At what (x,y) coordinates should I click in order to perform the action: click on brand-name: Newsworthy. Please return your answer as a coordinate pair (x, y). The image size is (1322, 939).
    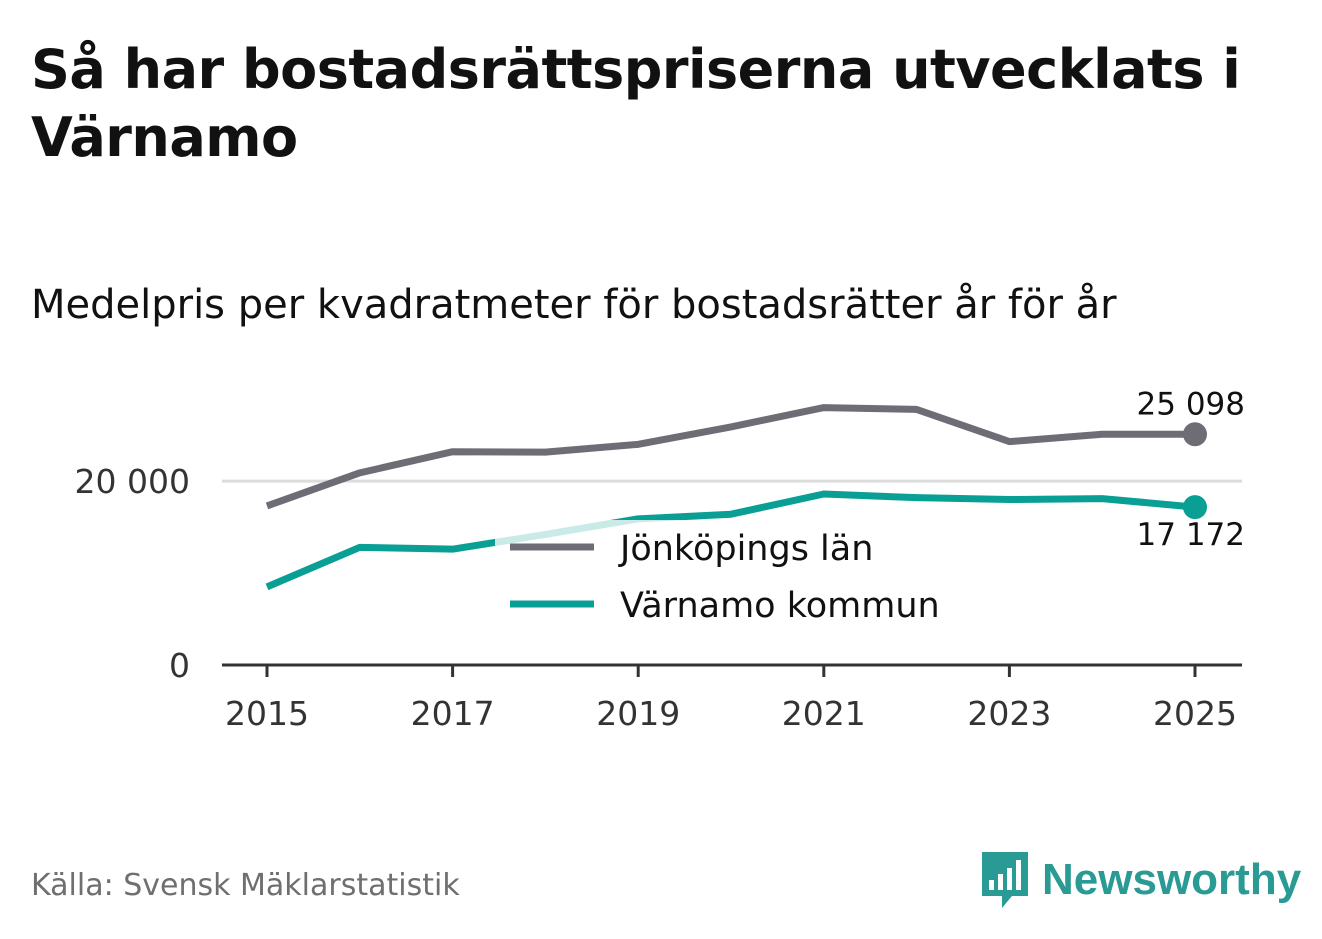
    Looking at the image, I should click on (1172, 879).